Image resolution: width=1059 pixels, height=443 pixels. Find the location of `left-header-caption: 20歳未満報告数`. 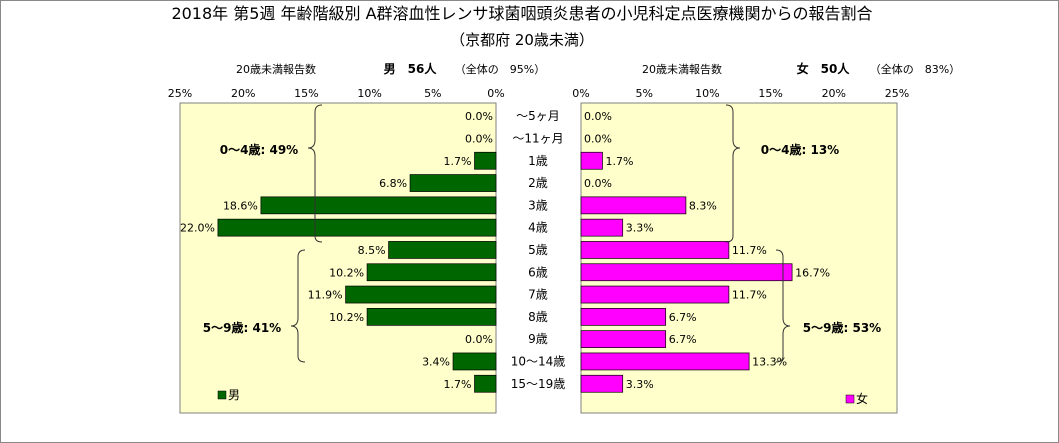

left-header-caption: 20歳未満報告数 is located at coordinates (276, 69).